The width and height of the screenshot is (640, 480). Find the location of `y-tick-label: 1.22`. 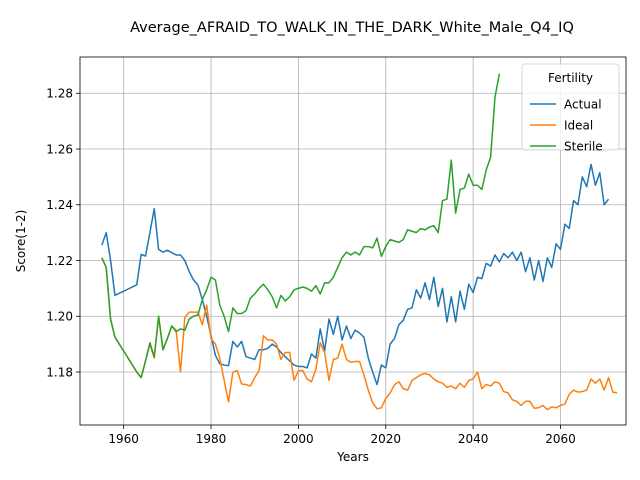

y-tick-label: 1.22 is located at coordinates (59, 261).